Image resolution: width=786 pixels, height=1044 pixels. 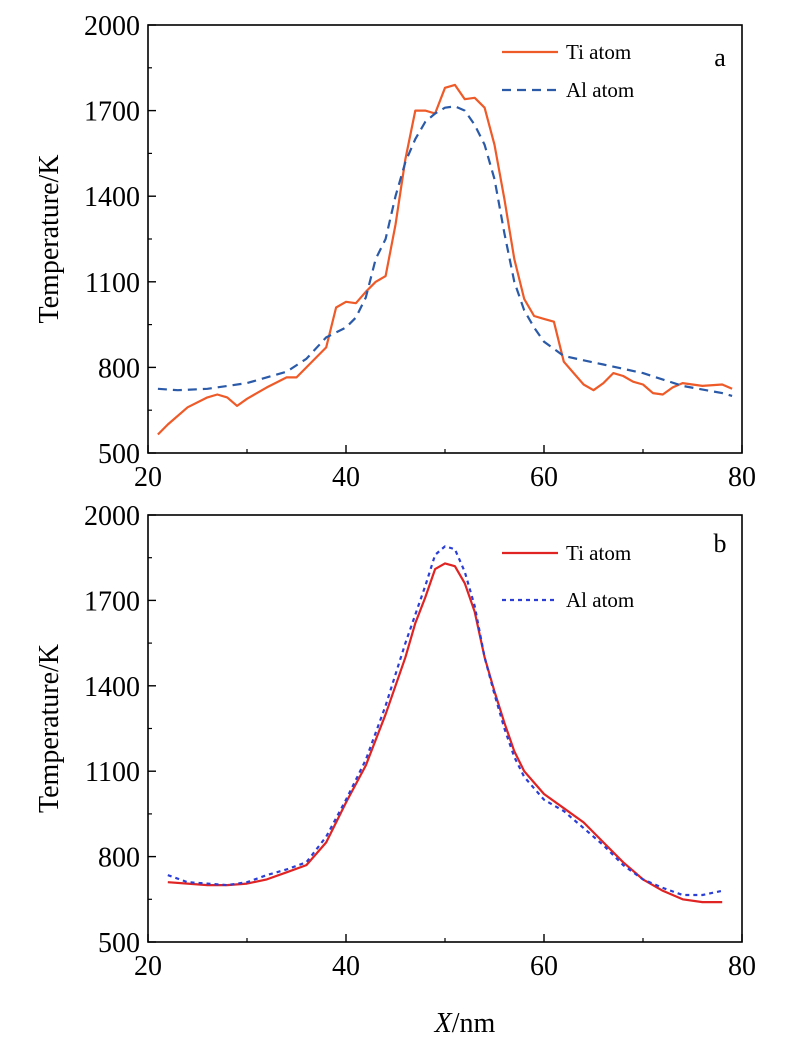 What do you see at coordinates (443, 1023) in the screenshot?
I see `x-axis-title-italic: X` at bounding box center [443, 1023].